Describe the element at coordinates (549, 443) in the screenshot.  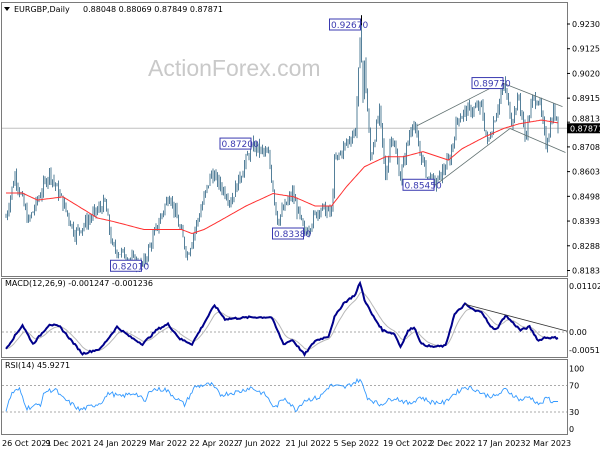
I see `date-tick-label: 2 Mar 2023` at that location.